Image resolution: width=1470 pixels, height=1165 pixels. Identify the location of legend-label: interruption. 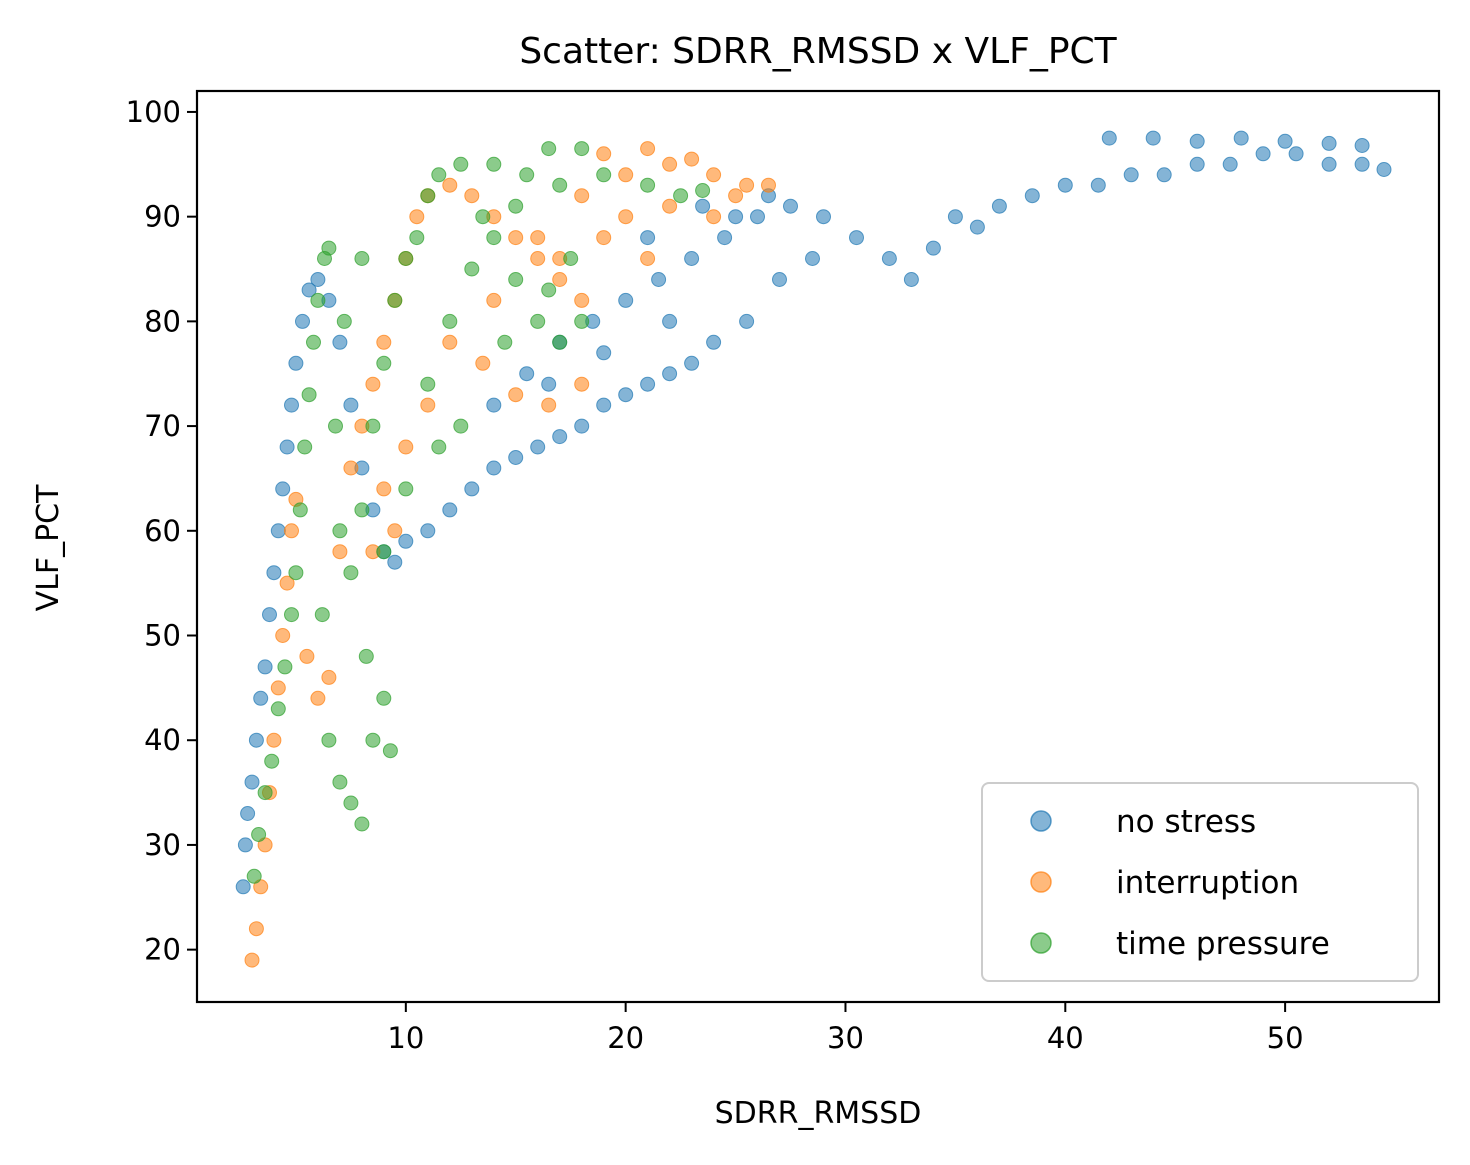
(1207, 883).